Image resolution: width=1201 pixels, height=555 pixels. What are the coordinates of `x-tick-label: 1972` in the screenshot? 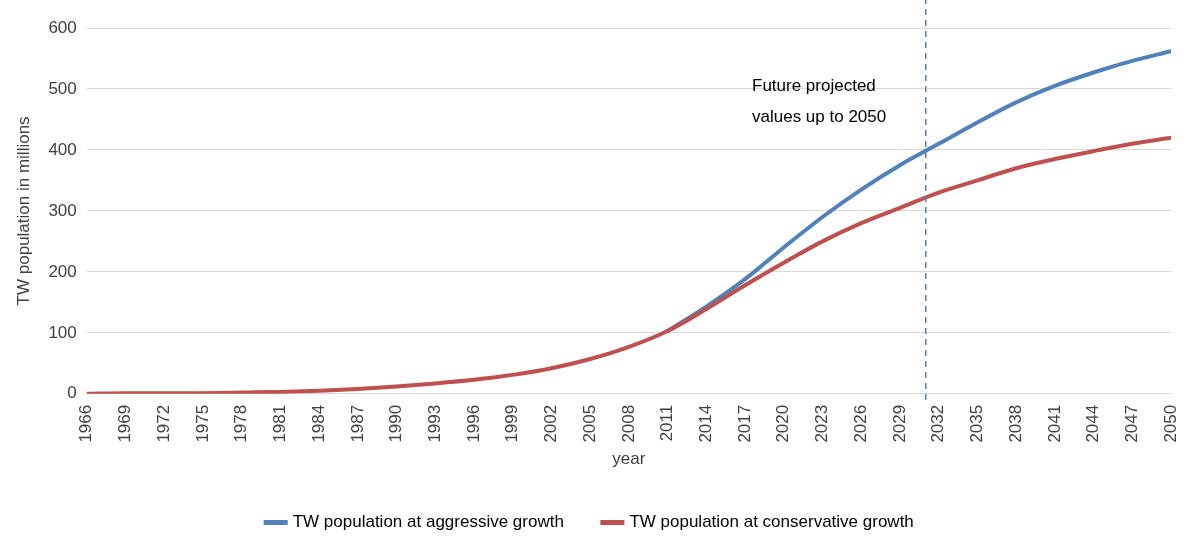 It's located at (163, 423).